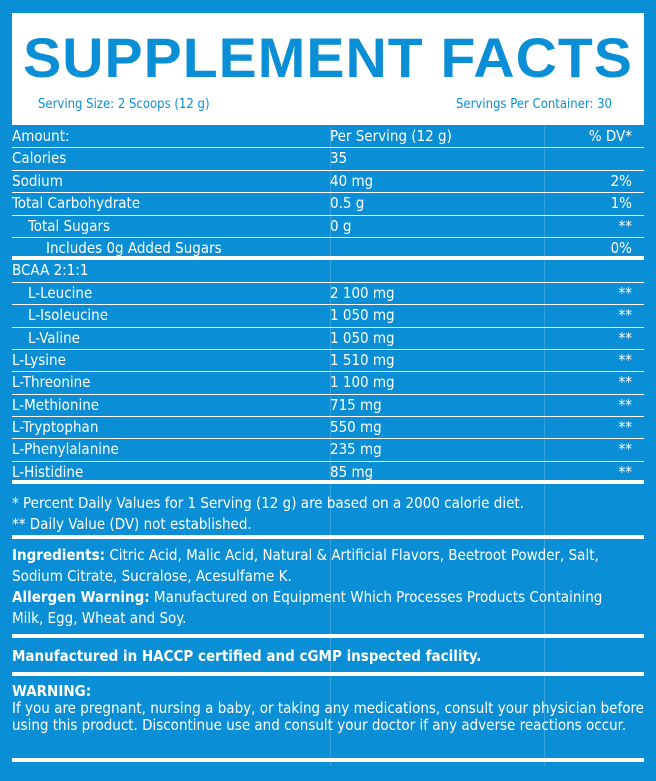  I want to click on amount-value: 550 mg, so click(356, 427).